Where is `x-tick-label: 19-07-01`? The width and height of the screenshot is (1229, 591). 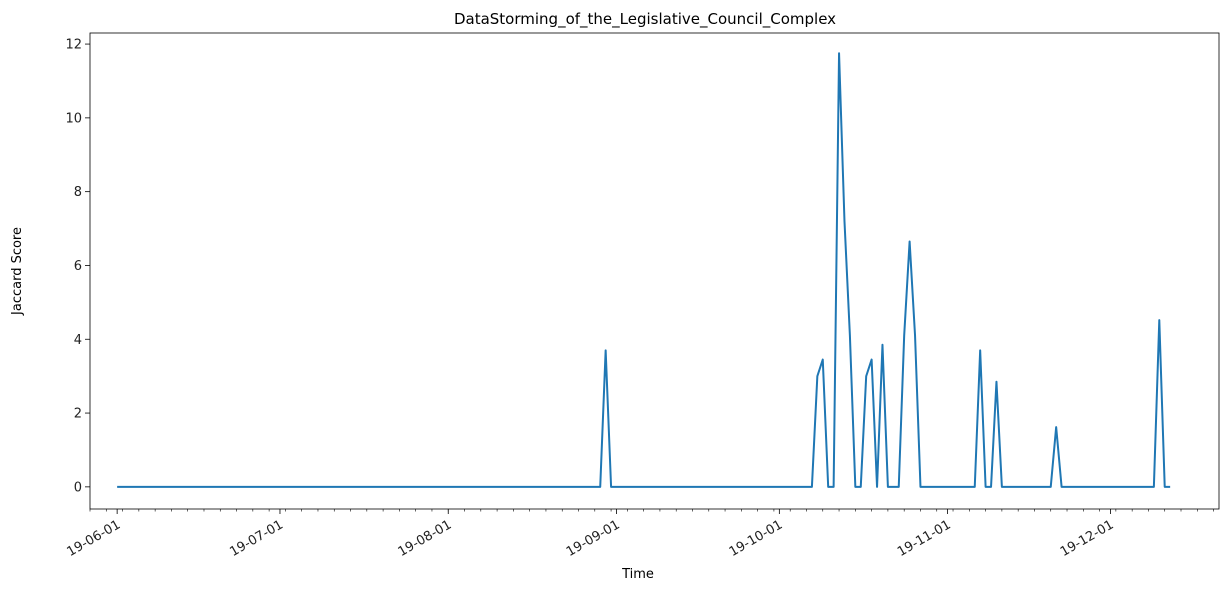
x-tick-label: 19-07-01 is located at coordinates (256, 538).